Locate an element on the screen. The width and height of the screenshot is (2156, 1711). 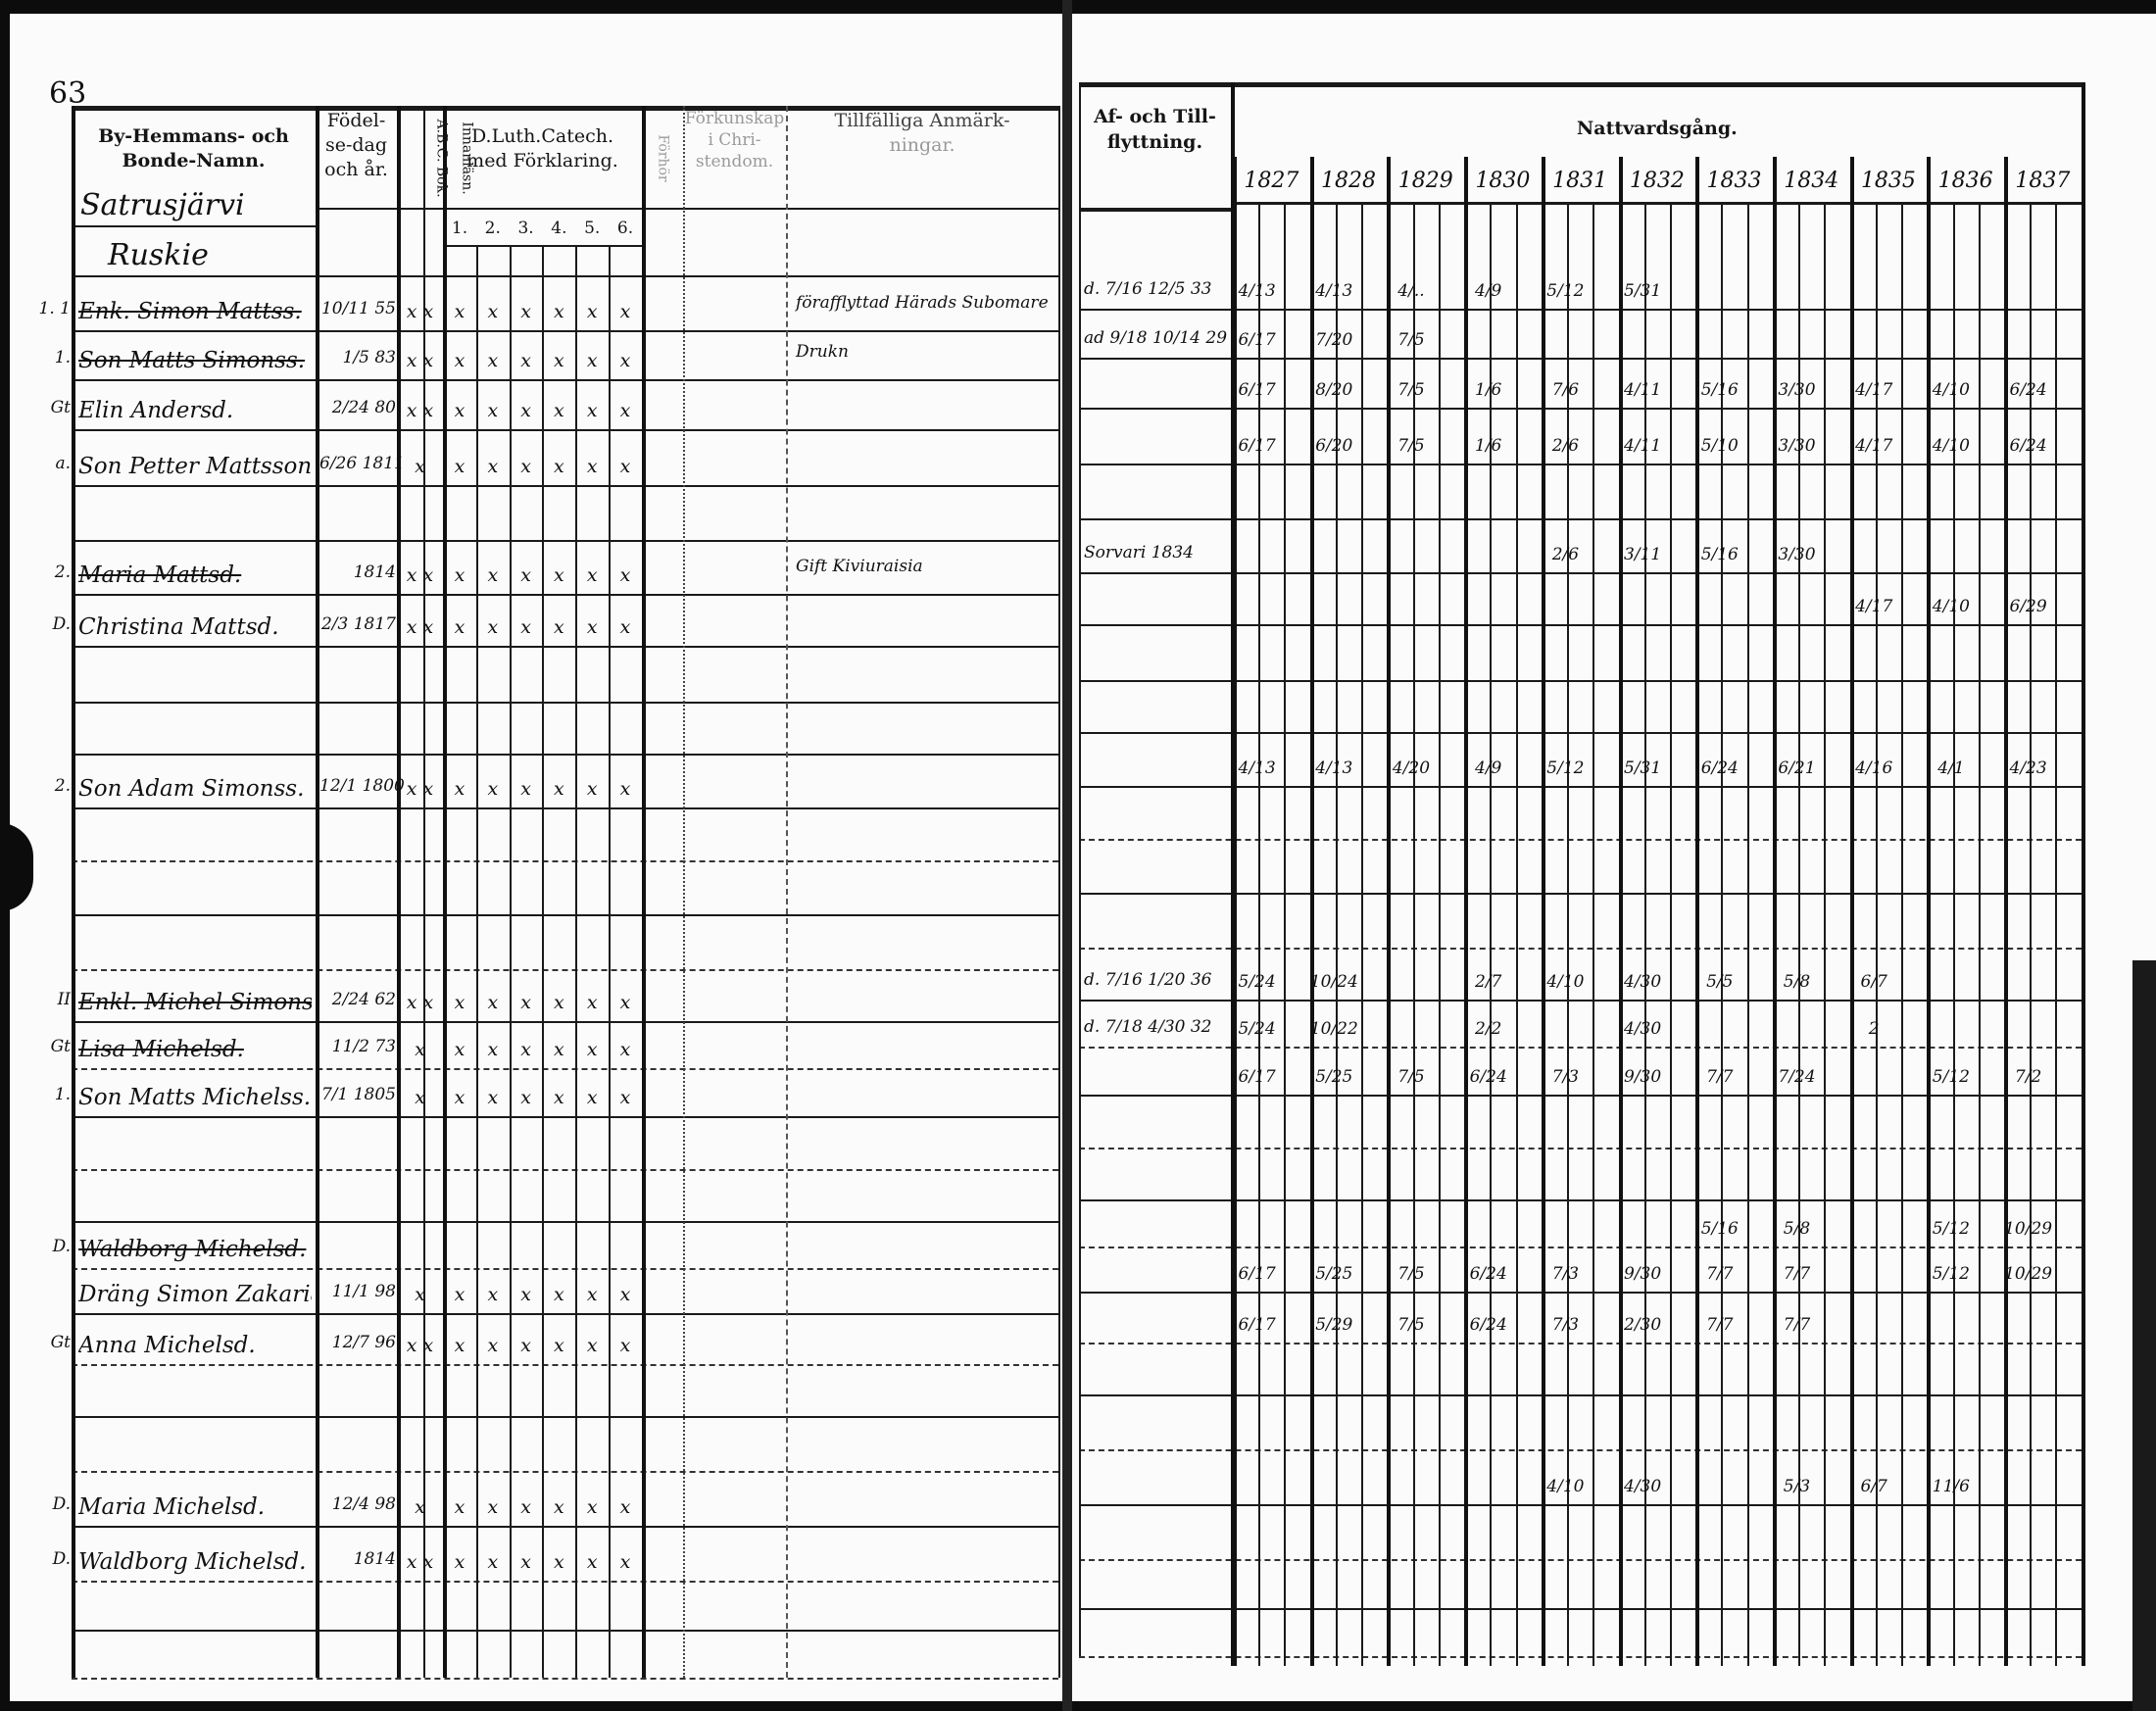
header-knowledge: i Chri- is located at coordinates (734, 140).